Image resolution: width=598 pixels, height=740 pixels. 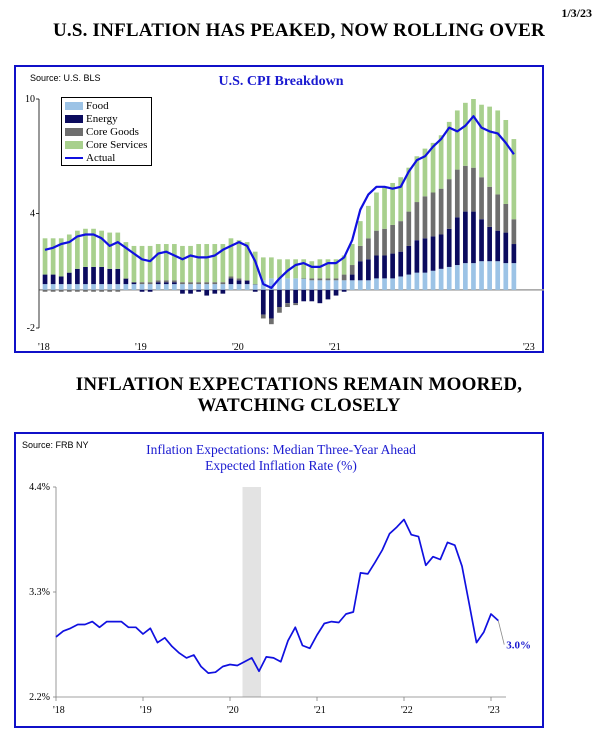 I want to click on expectations-source: Source: FRB NY, so click(x=55, y=445).